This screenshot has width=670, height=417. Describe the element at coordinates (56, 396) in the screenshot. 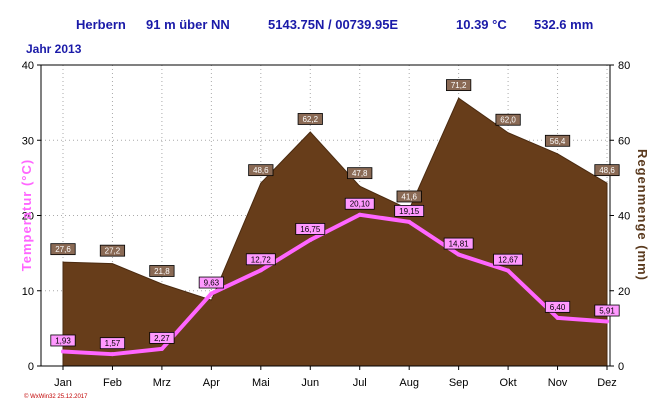

I see `footer-credit: © WxWin32 25.12.2017` at that location.